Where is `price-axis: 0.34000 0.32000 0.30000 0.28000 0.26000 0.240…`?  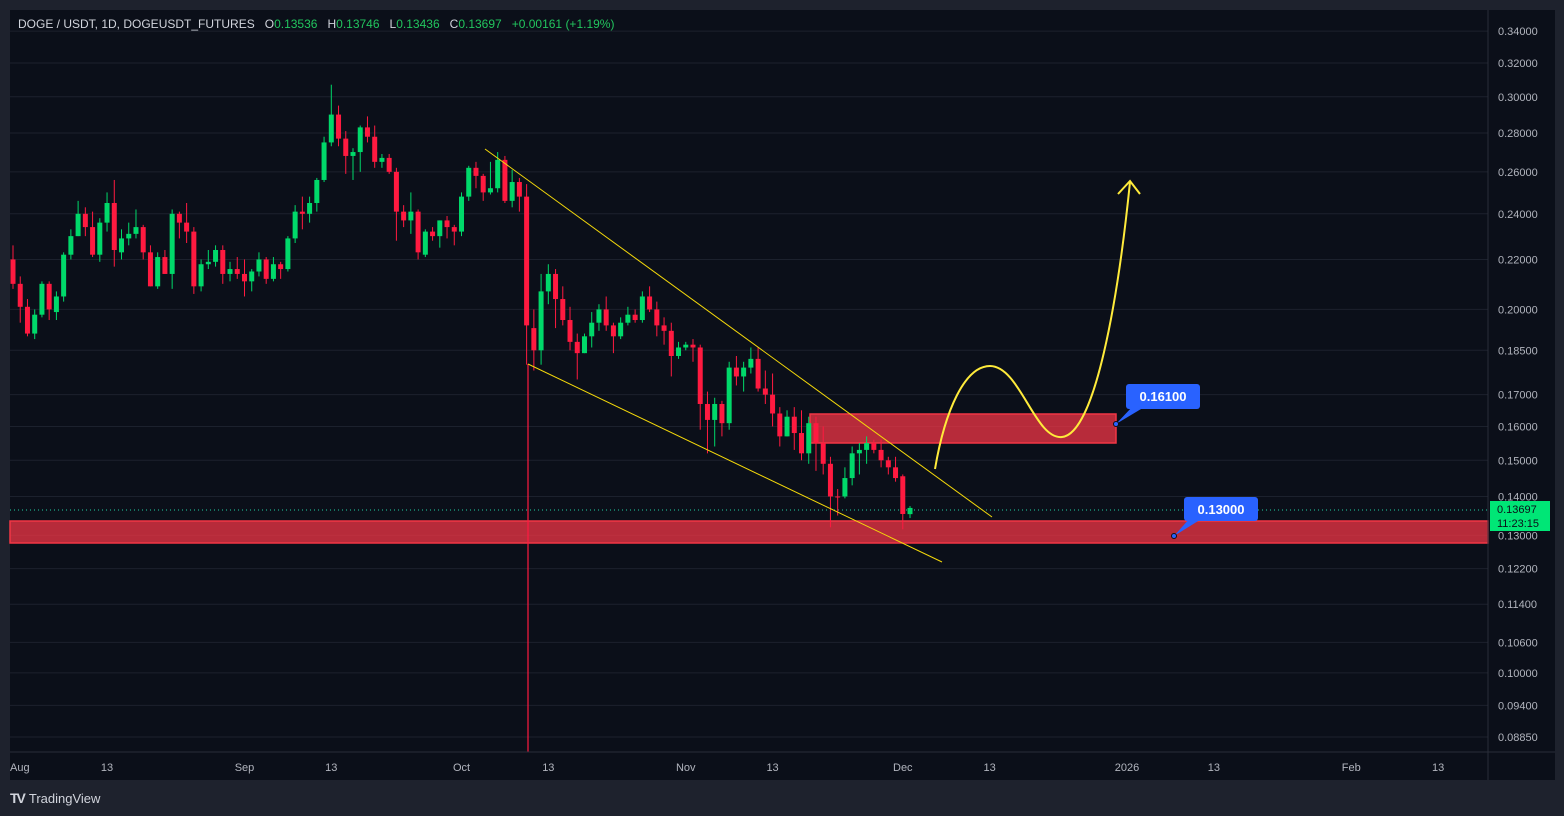 price-axis: 0.34000 0.32000 0.30000 0.28000 0.26000 0.240… is located at coordinates (1518, 385).